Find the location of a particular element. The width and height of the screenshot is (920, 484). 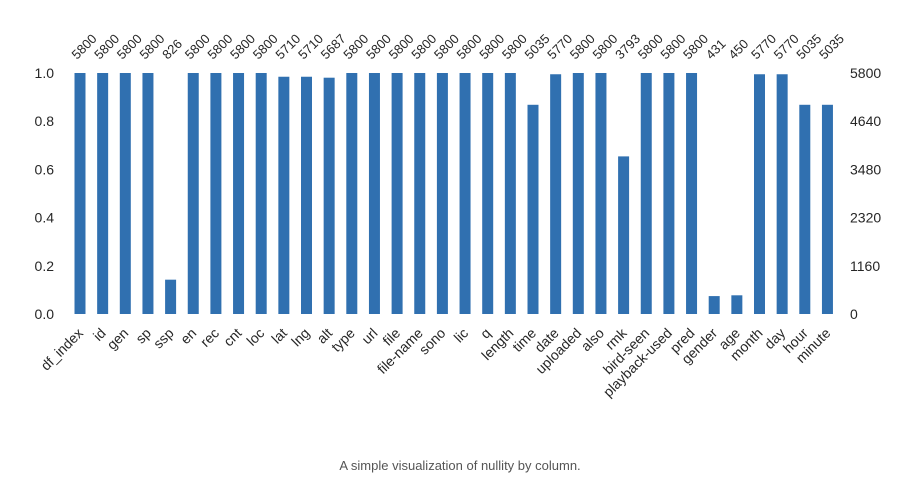

bar-length is located at coordinates (510, 193).